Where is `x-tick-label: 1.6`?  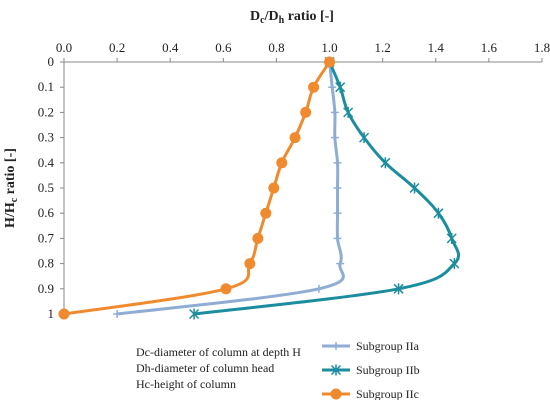 x-tick-label: 1.6 is located at coordinates (489, 47).